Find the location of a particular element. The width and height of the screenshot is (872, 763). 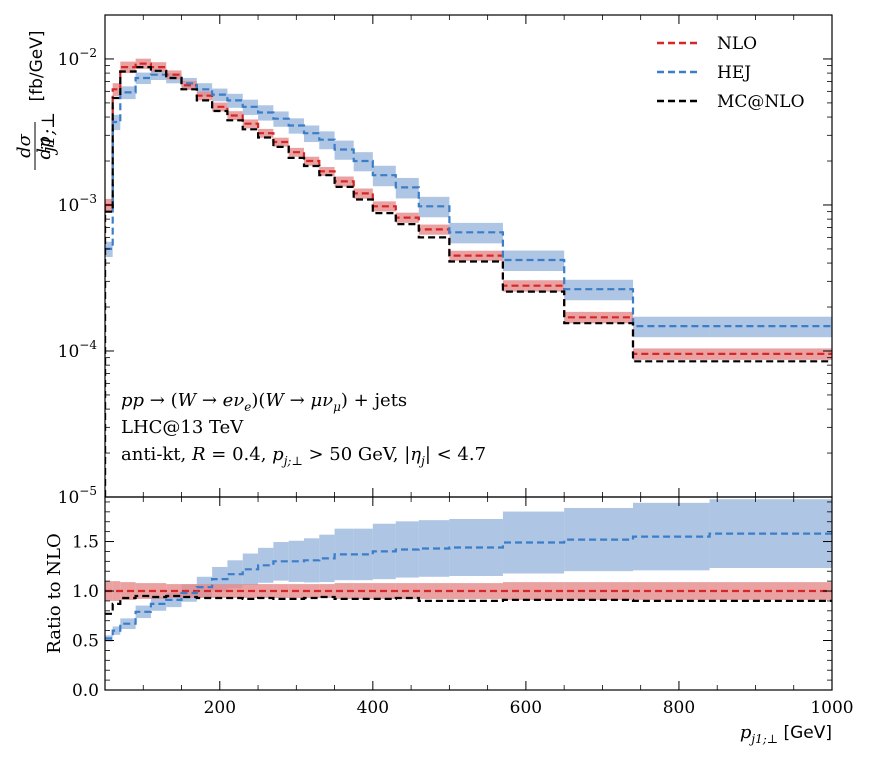

ratio-panel-lines is located at coordinates (468, 586).